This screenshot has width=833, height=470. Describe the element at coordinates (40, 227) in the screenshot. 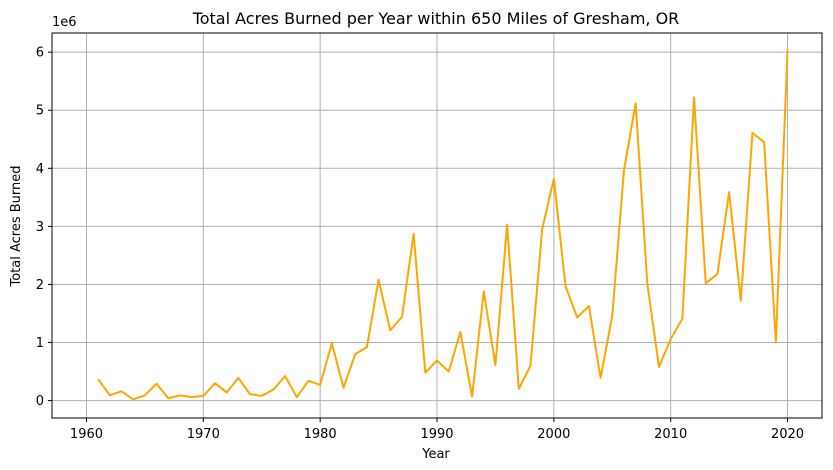

I see `y-tick-label: 3` at that location.